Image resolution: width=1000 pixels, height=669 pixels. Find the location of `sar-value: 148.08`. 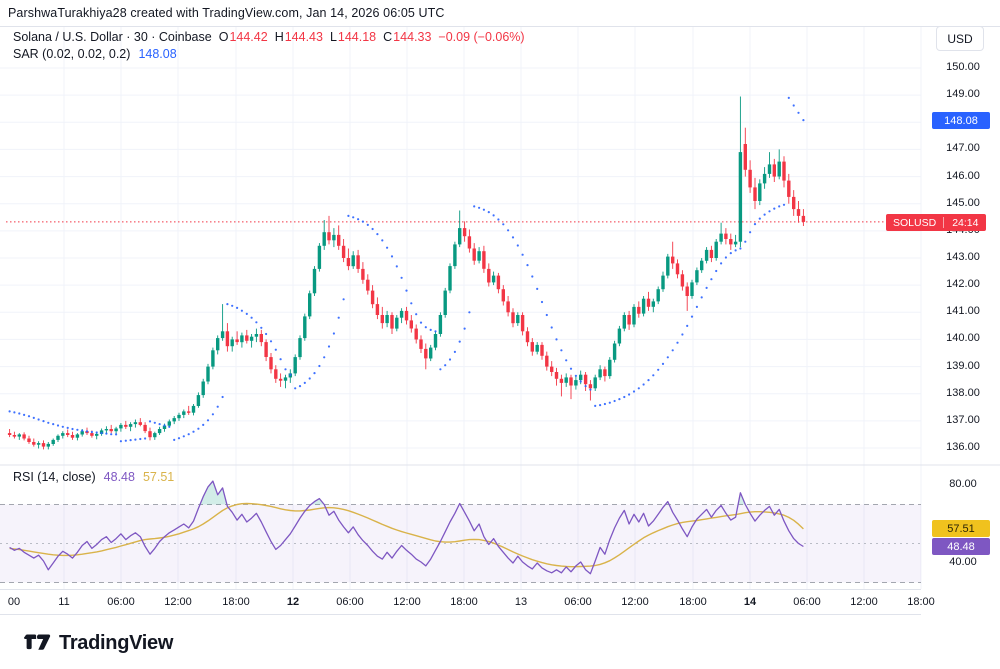

sar-value: 148.08 is located at coordinates (157, 54).